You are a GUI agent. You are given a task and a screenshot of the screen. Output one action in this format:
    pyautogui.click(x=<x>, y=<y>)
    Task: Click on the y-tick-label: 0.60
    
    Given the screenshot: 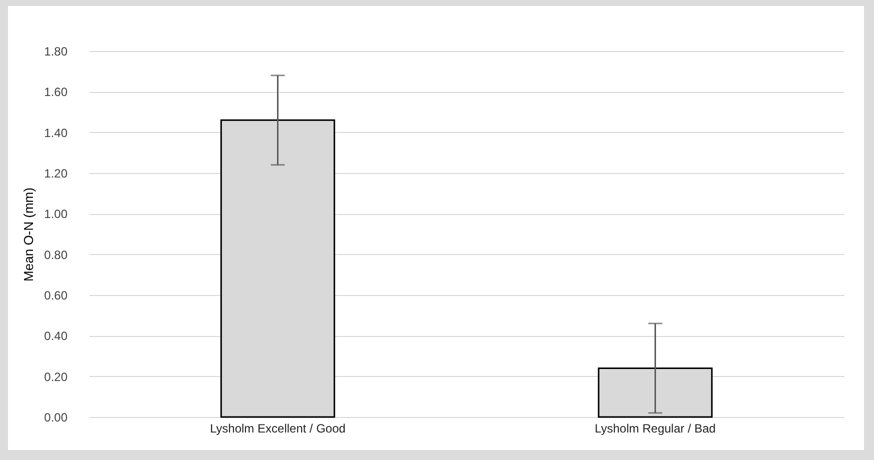 What is the action you would take?
    pyautogui.click(x=56, y=295)
    